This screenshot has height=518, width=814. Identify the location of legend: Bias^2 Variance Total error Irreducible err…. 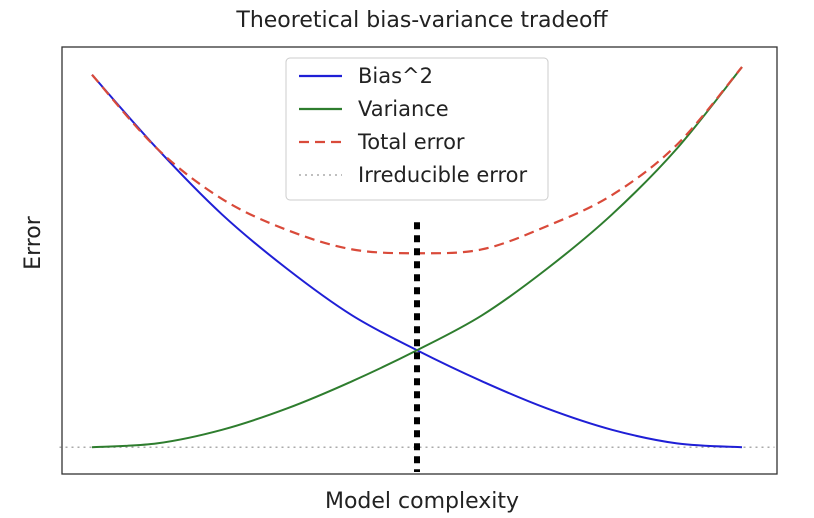
(417, 129).